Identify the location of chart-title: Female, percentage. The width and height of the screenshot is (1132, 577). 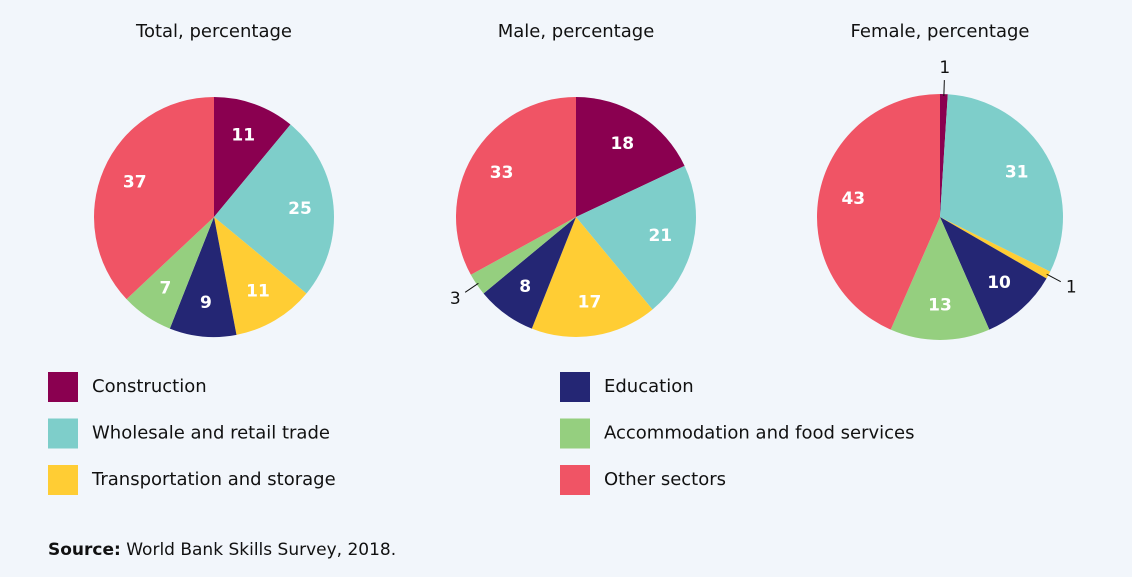
(940, 31).